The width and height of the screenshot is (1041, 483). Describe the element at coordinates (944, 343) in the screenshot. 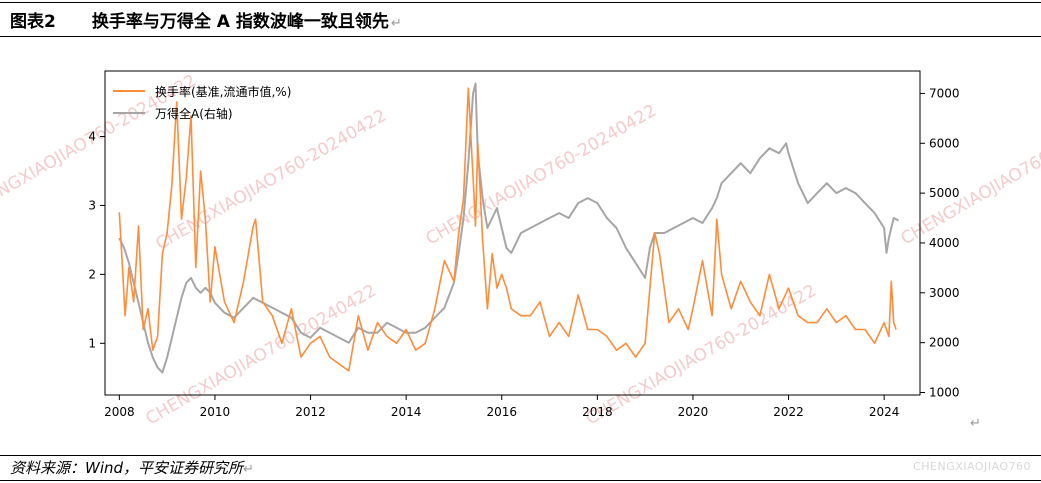

I see `right-tick-label: 2000` at that location.